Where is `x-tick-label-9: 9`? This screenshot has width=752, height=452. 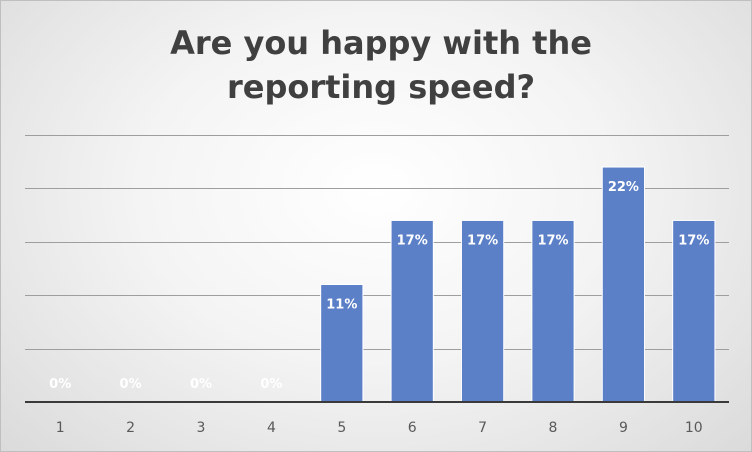 x-tick-label-9: 9 is located at coordinates (623, 428).